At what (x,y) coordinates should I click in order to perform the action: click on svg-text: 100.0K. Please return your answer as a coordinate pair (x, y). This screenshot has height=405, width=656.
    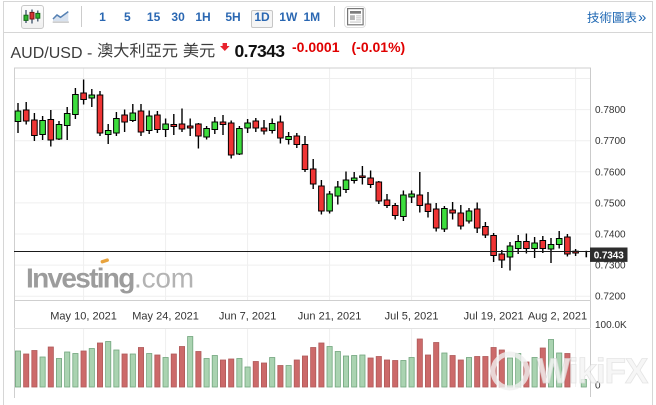
    Looking at the image, I should click on (611, 325).